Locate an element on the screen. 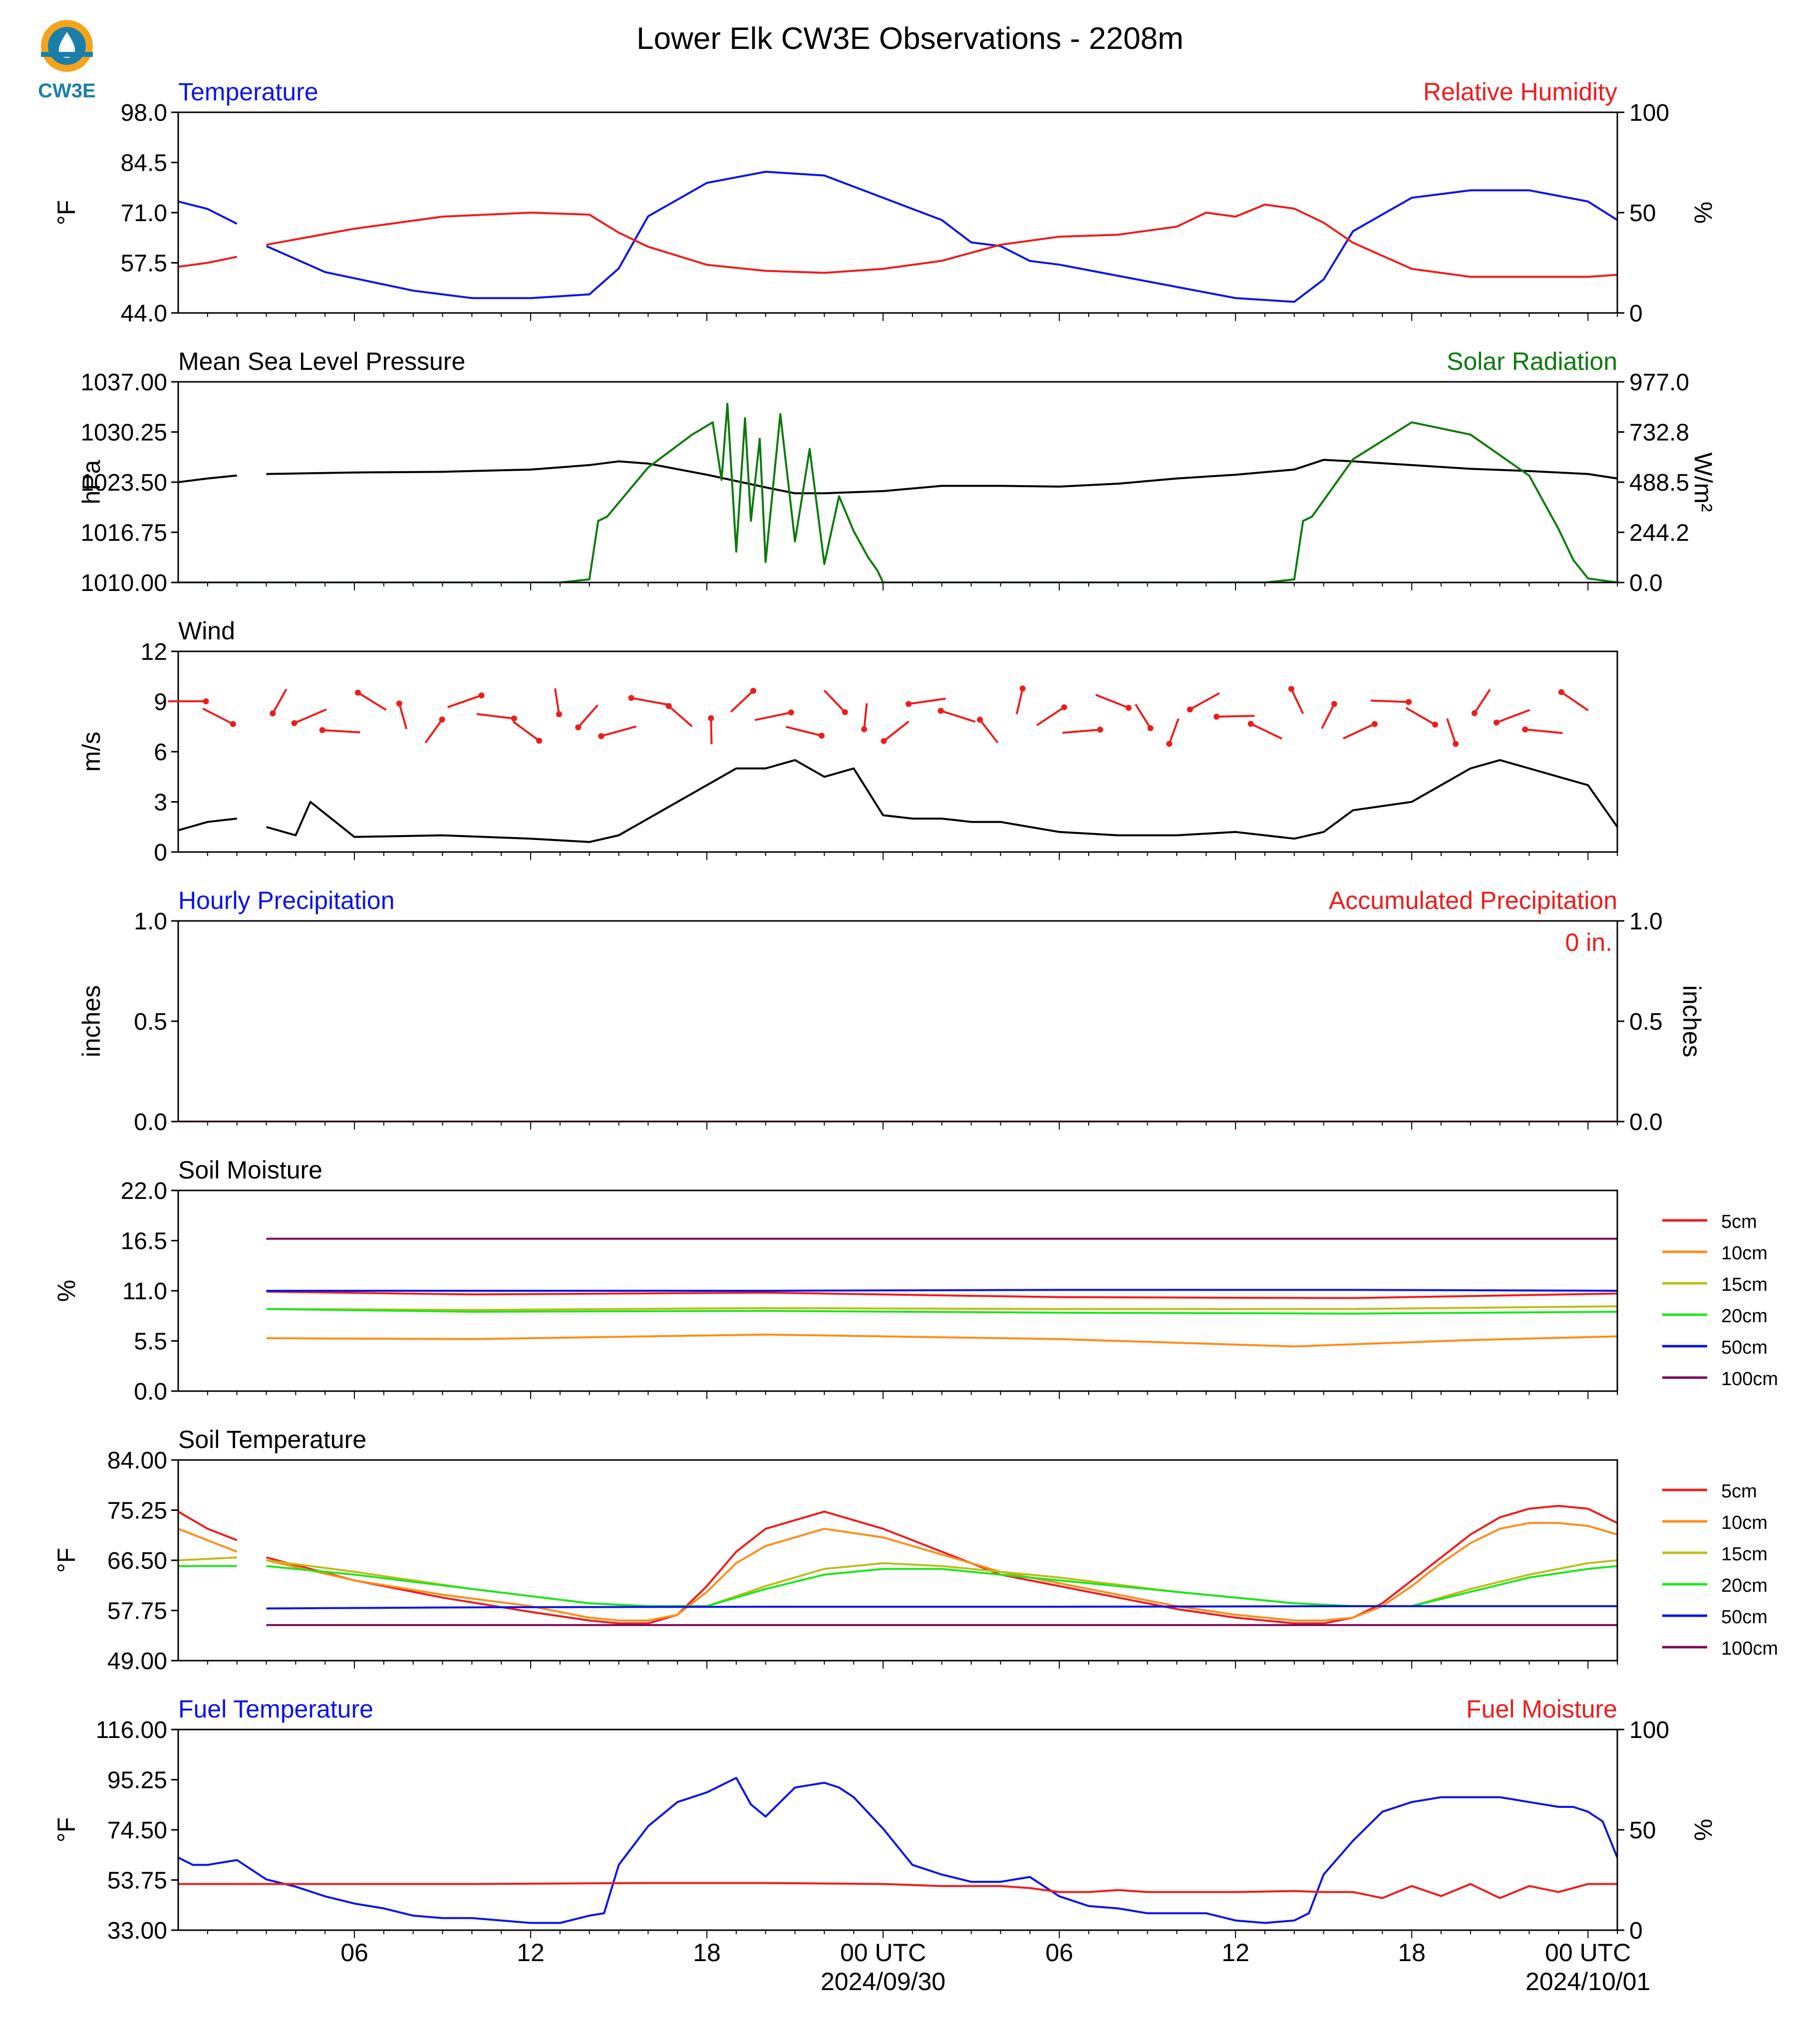  y-tick-label-left: 1010.00 is located at coordinates (123, 583).